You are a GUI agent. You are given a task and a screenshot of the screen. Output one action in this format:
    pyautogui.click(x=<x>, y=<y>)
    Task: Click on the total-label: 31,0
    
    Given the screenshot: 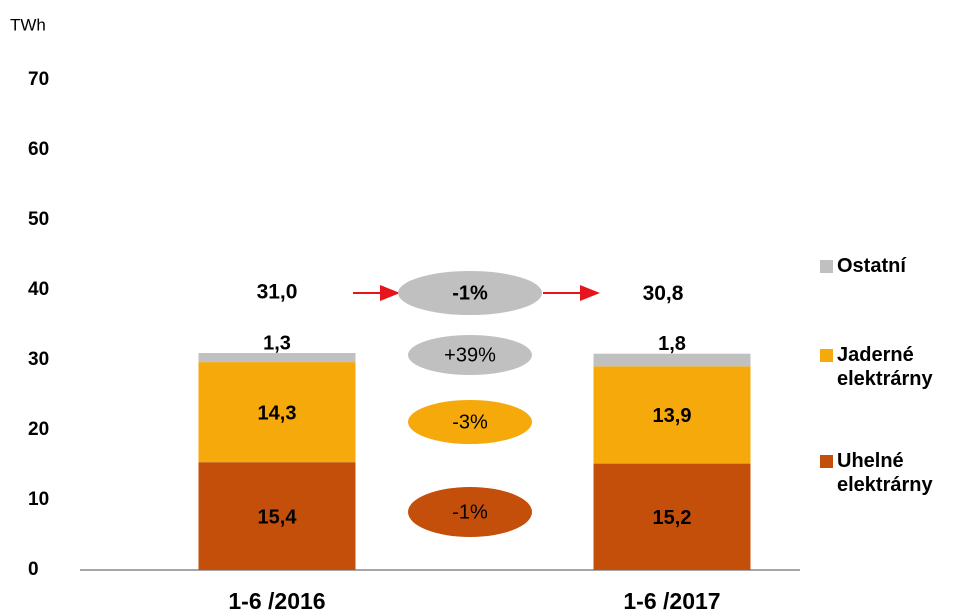 What is the action you would take?
    pyautogui.click(x=277, y=292)
    